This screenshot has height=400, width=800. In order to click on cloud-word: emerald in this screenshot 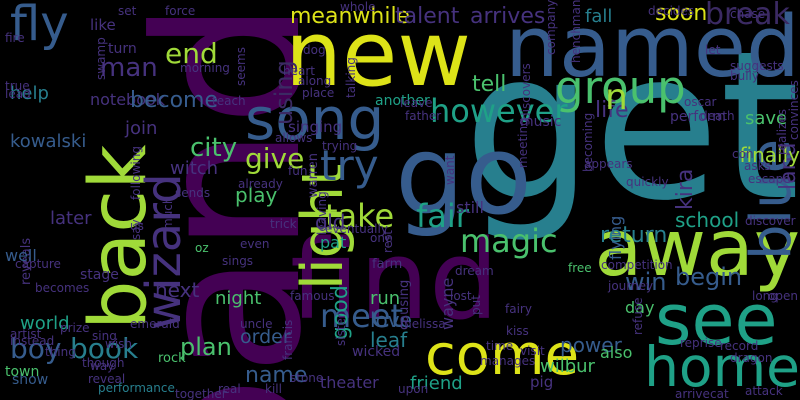, I will do `click(155, 324)`.